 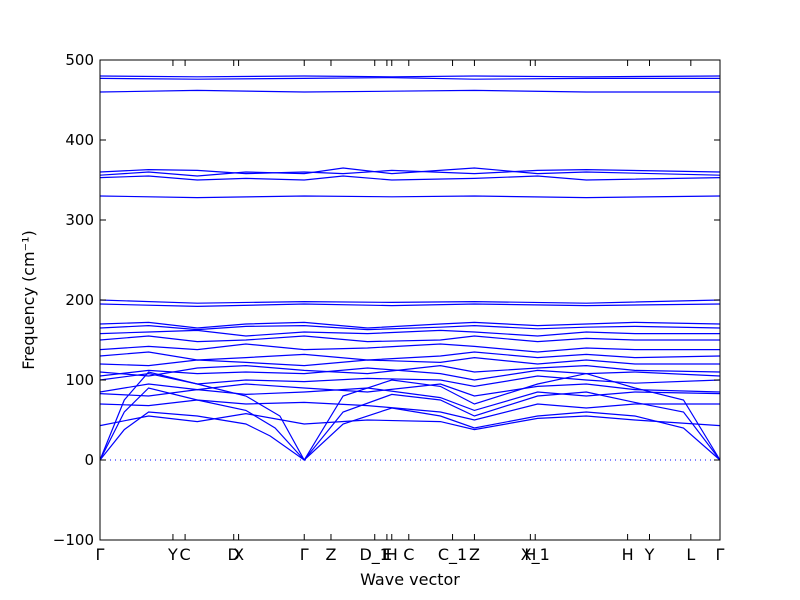 I want to click on x-axis-label: Wave vector, so click(x=410, y=579).